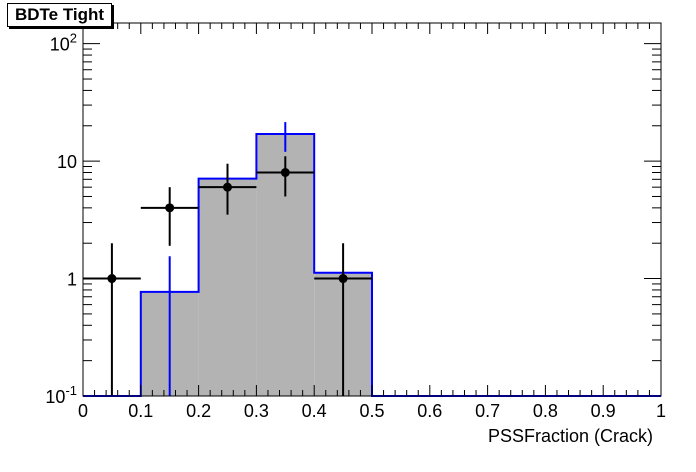 Image resolution: width=696 pixels, height=472 pixels. I want to click on x-tick-label: 1, so click(661, 411).